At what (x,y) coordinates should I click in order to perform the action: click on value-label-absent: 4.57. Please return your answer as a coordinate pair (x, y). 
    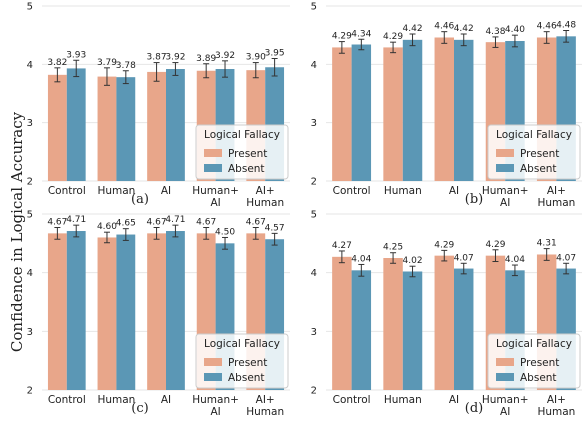
    Looking at the image, I should click on (275, 228).